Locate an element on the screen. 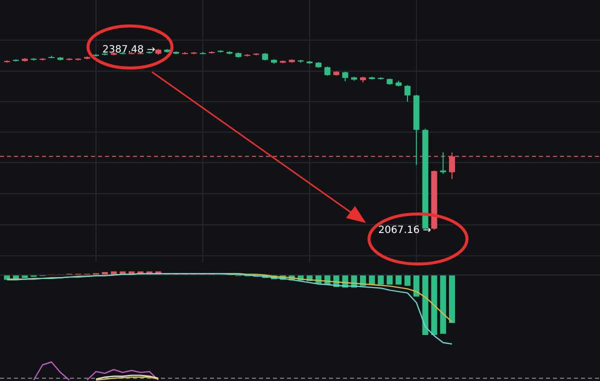 This screenshot has width=600, height=381. annotation: 2067.16 → is located at coordinates (405, 230).